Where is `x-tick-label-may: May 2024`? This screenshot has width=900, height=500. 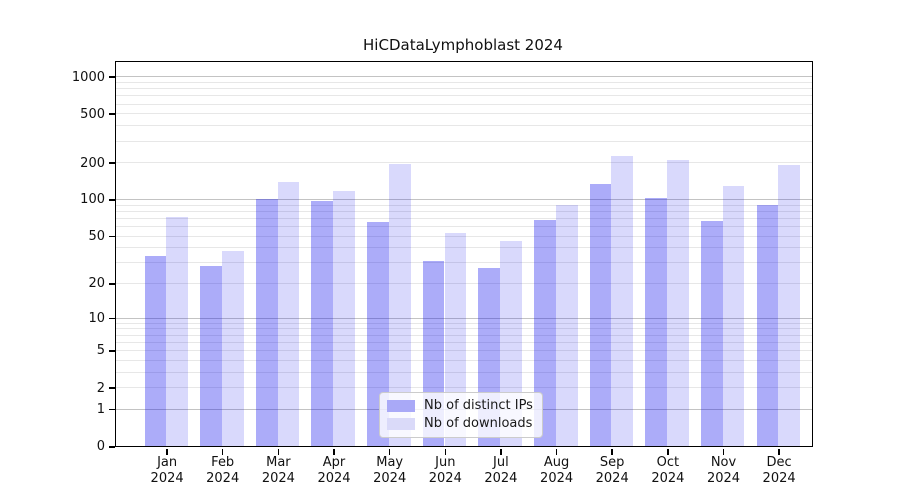 x-tick-label-may: May 2024 is located at coordinates (390, 471).